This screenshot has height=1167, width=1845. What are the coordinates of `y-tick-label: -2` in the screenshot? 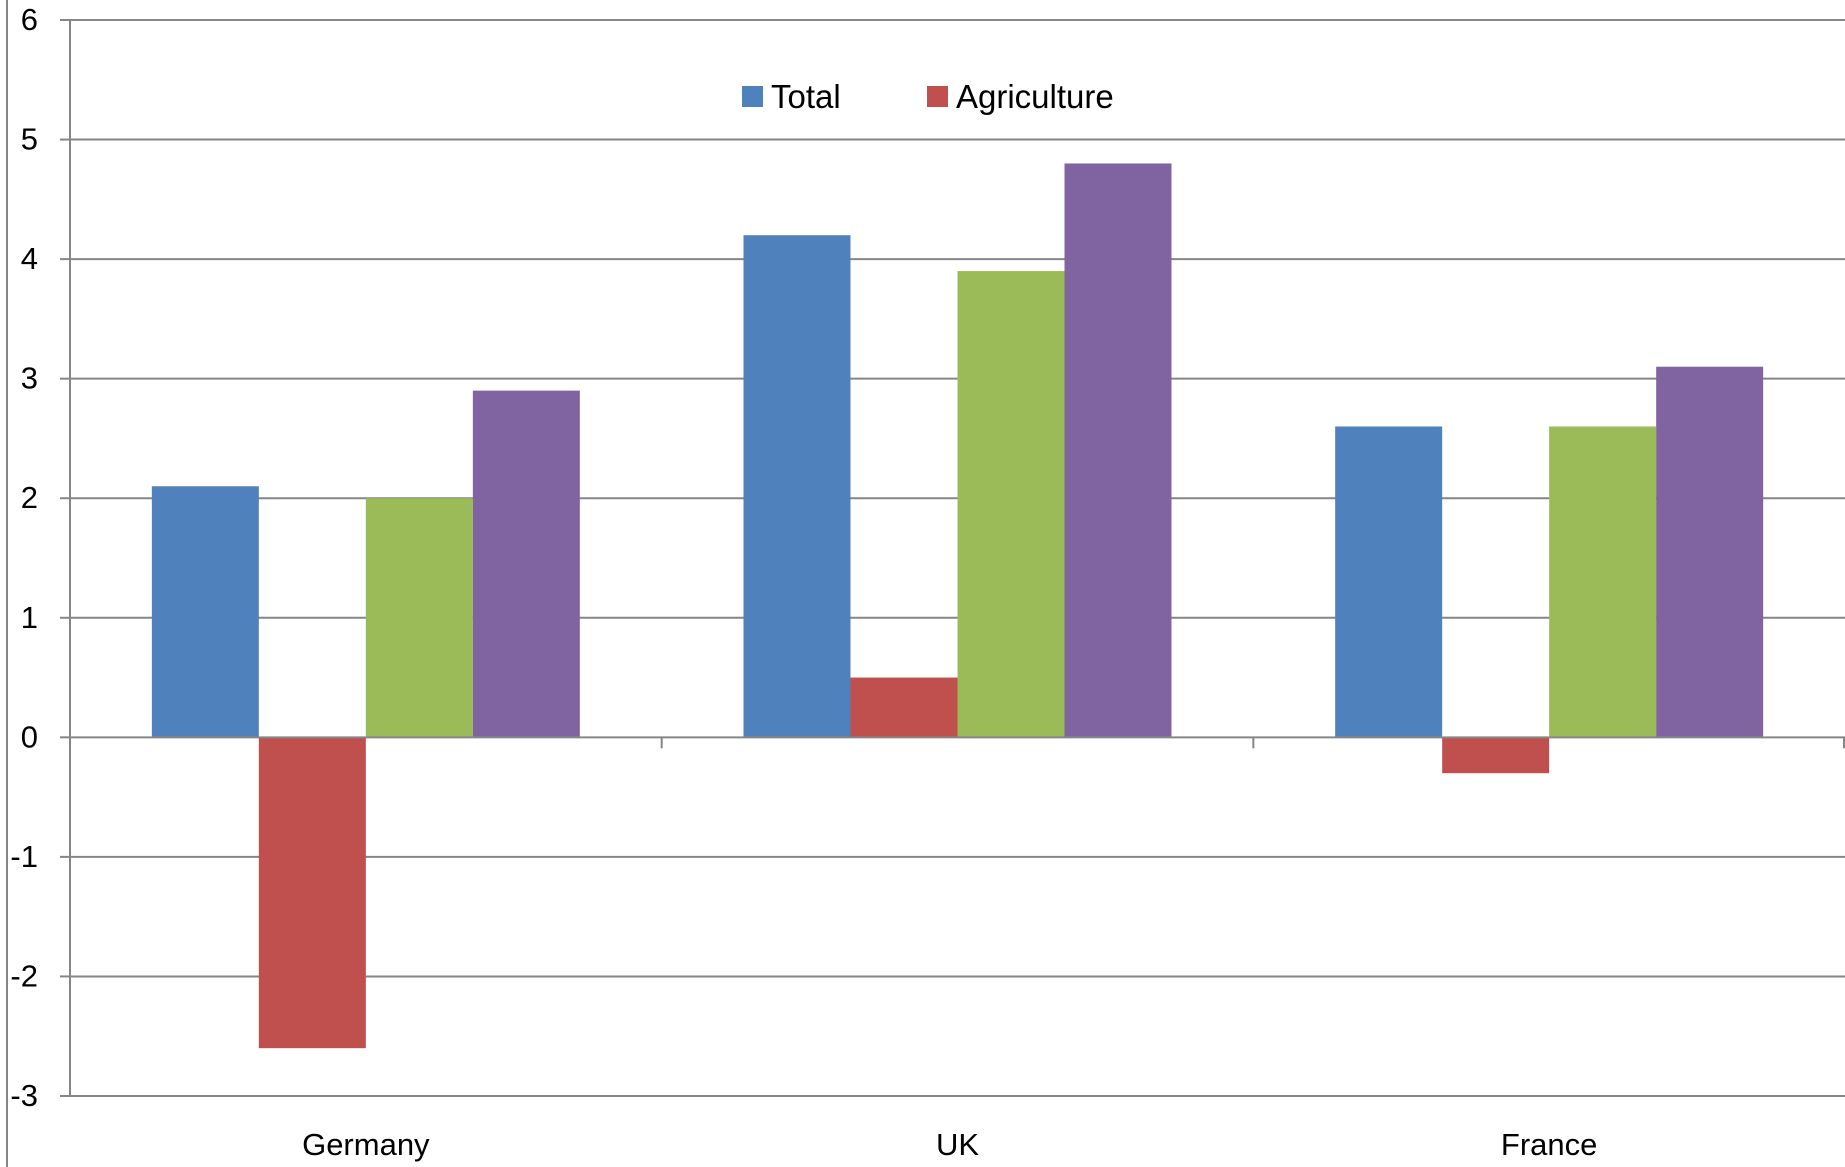 It's located at (24, 975).